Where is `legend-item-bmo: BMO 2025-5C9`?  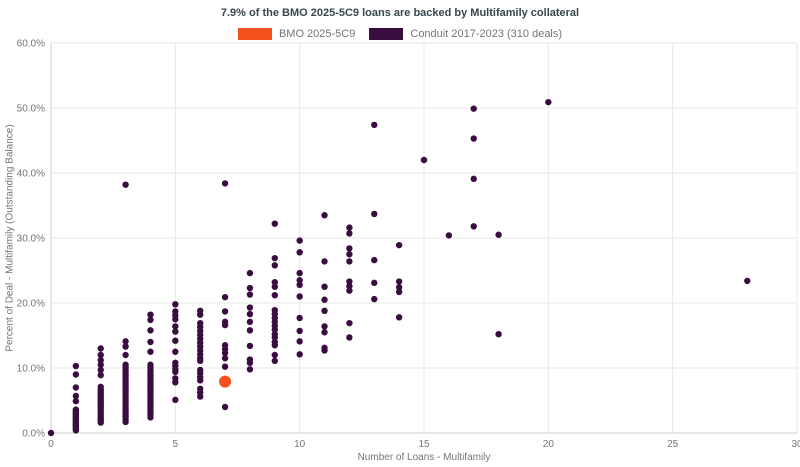
legend-item-bmo: BMO 2025-5C9 is located at coordinates (296, 34).